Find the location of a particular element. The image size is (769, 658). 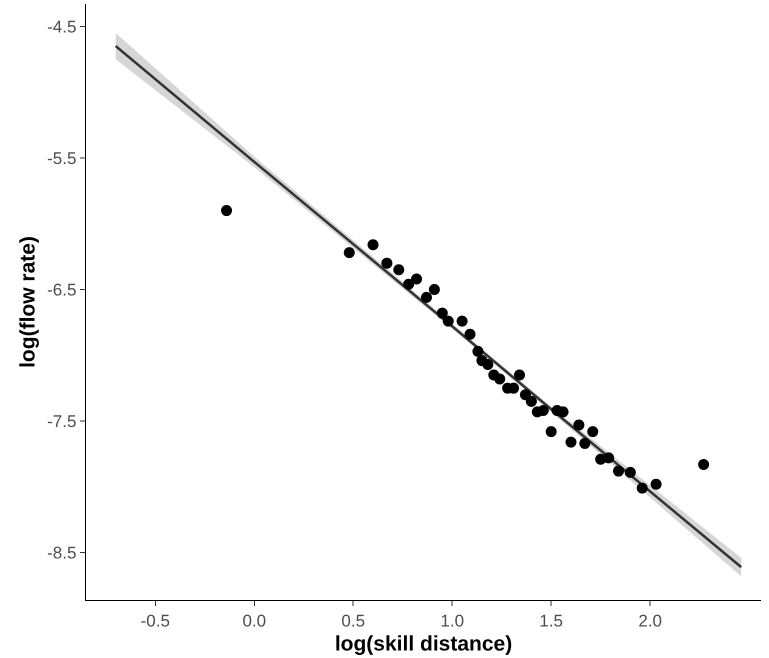

x-tick-label: -0.5 is located at coordinates (155, 621).